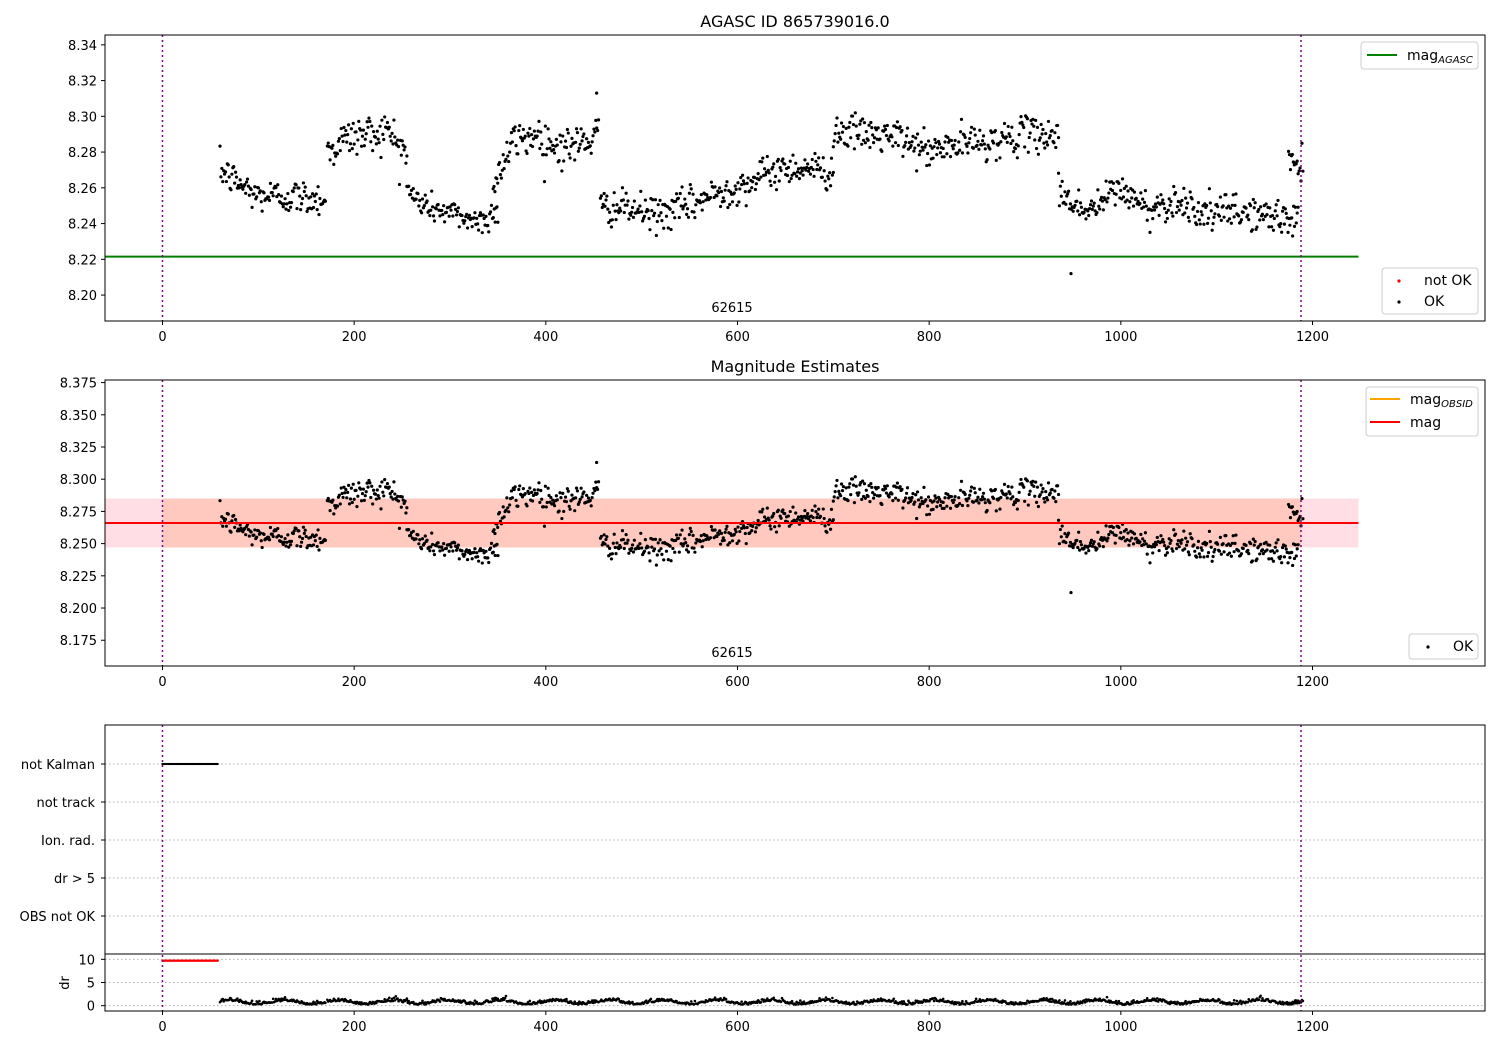  I want to click on y-tick-label: 8.30, so click(82, 117).